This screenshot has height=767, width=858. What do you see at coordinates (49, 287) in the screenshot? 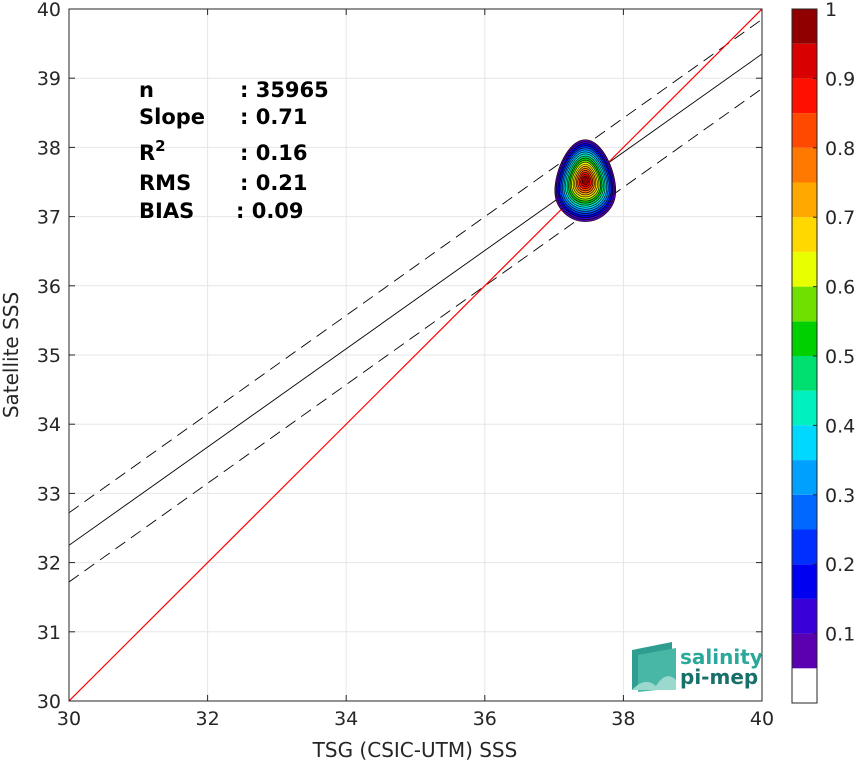
I see `y-tick-label: 36` at bounding box center [49, 287].